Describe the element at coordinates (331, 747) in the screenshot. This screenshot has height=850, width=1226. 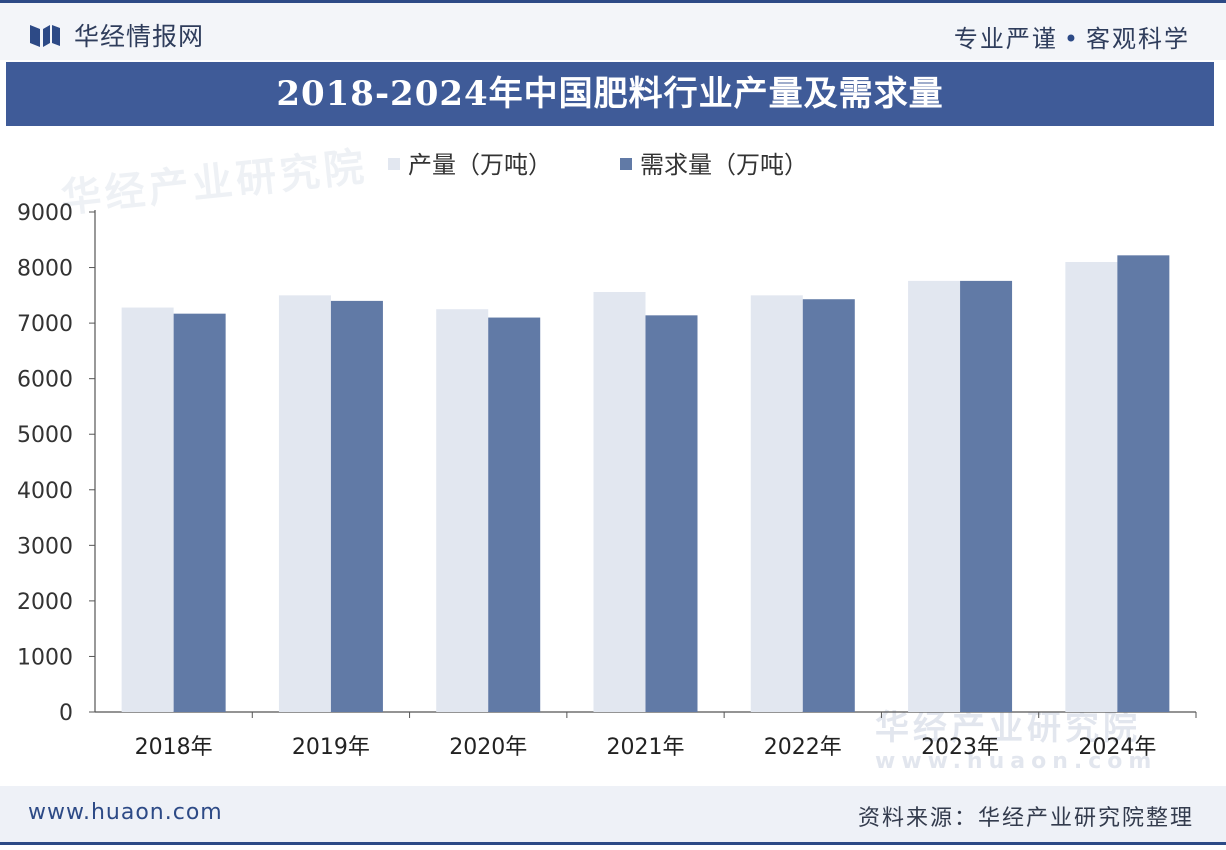
I see `x-tick-label: 2019年` at that location.